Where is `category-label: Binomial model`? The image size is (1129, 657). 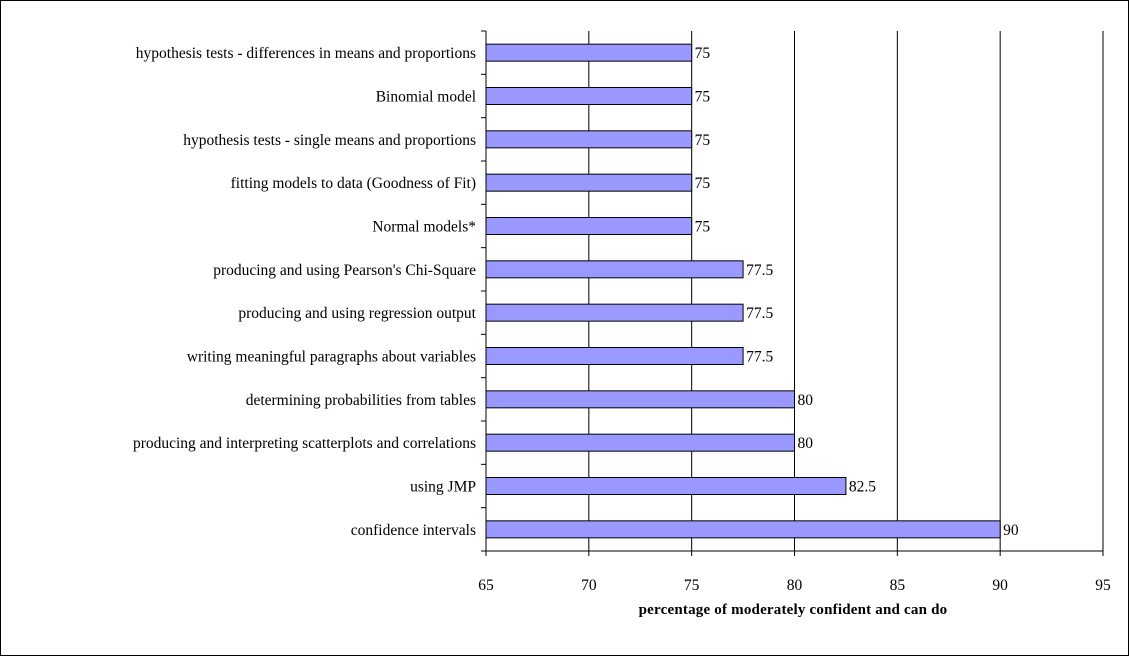
category-label: Binomial model is located at coordinates (426, 97).